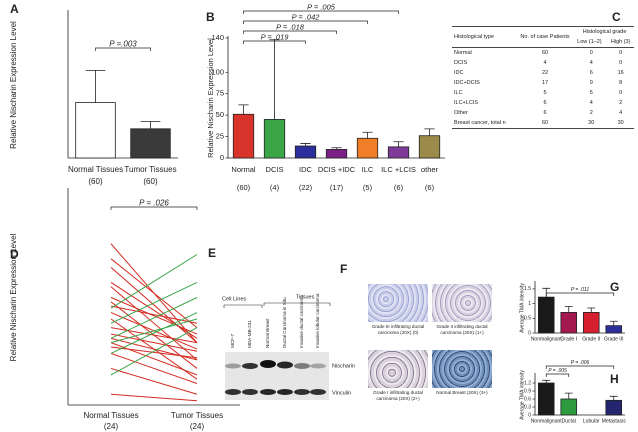 This screenshot has height=432, width=638. What do you see at coordinates (543, 123) in the screenshot?
I see `table-row: Breast cancer, total n 60 30 30` at bounding box center [543, 123].